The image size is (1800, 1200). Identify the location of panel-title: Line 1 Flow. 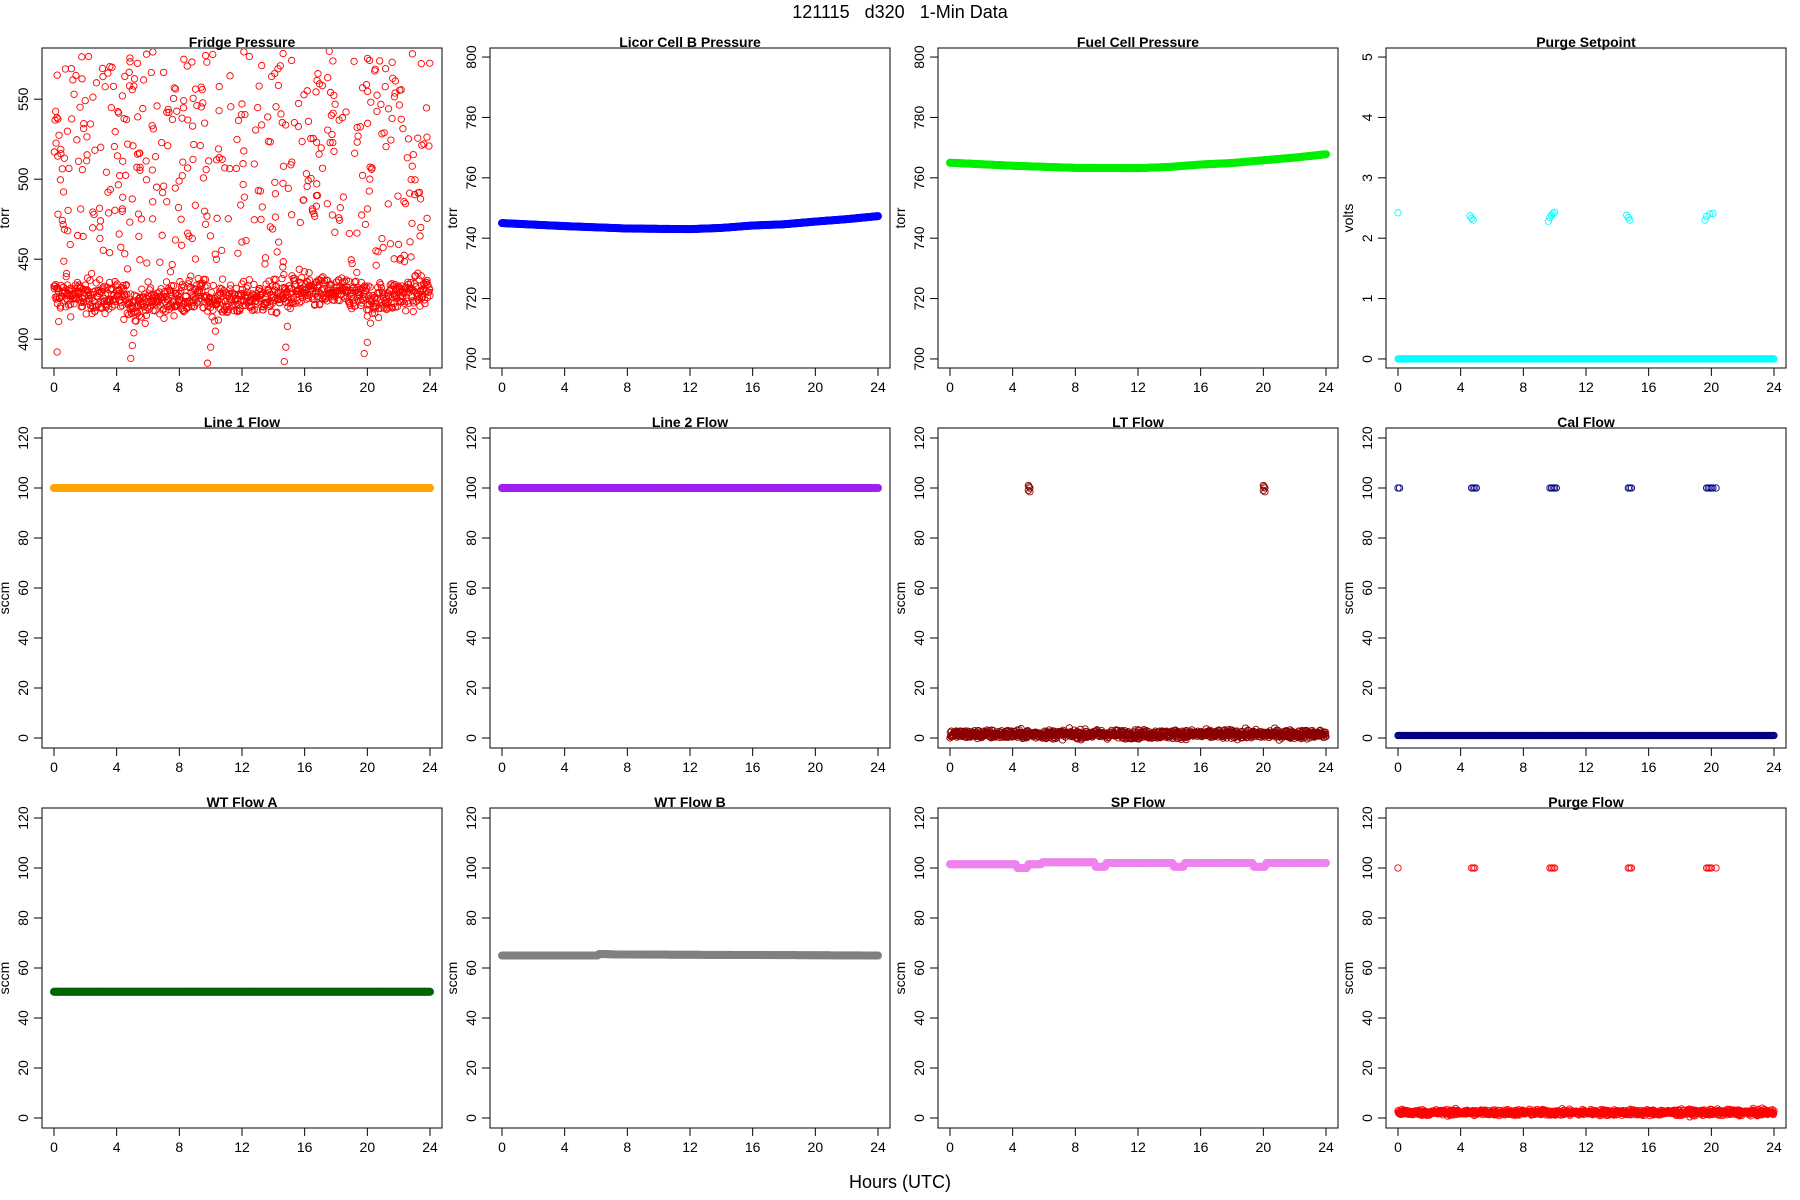
(242, 422).